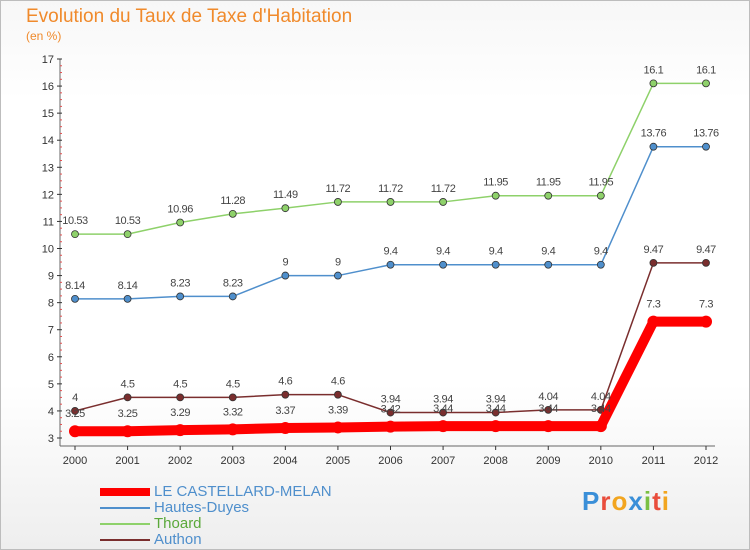 This screenshot has width=750, height=550. What do you see at coordinates (548, 461) in the screenshot?
I see `x-tick-label: 2009` at bounding box center [548, 461].